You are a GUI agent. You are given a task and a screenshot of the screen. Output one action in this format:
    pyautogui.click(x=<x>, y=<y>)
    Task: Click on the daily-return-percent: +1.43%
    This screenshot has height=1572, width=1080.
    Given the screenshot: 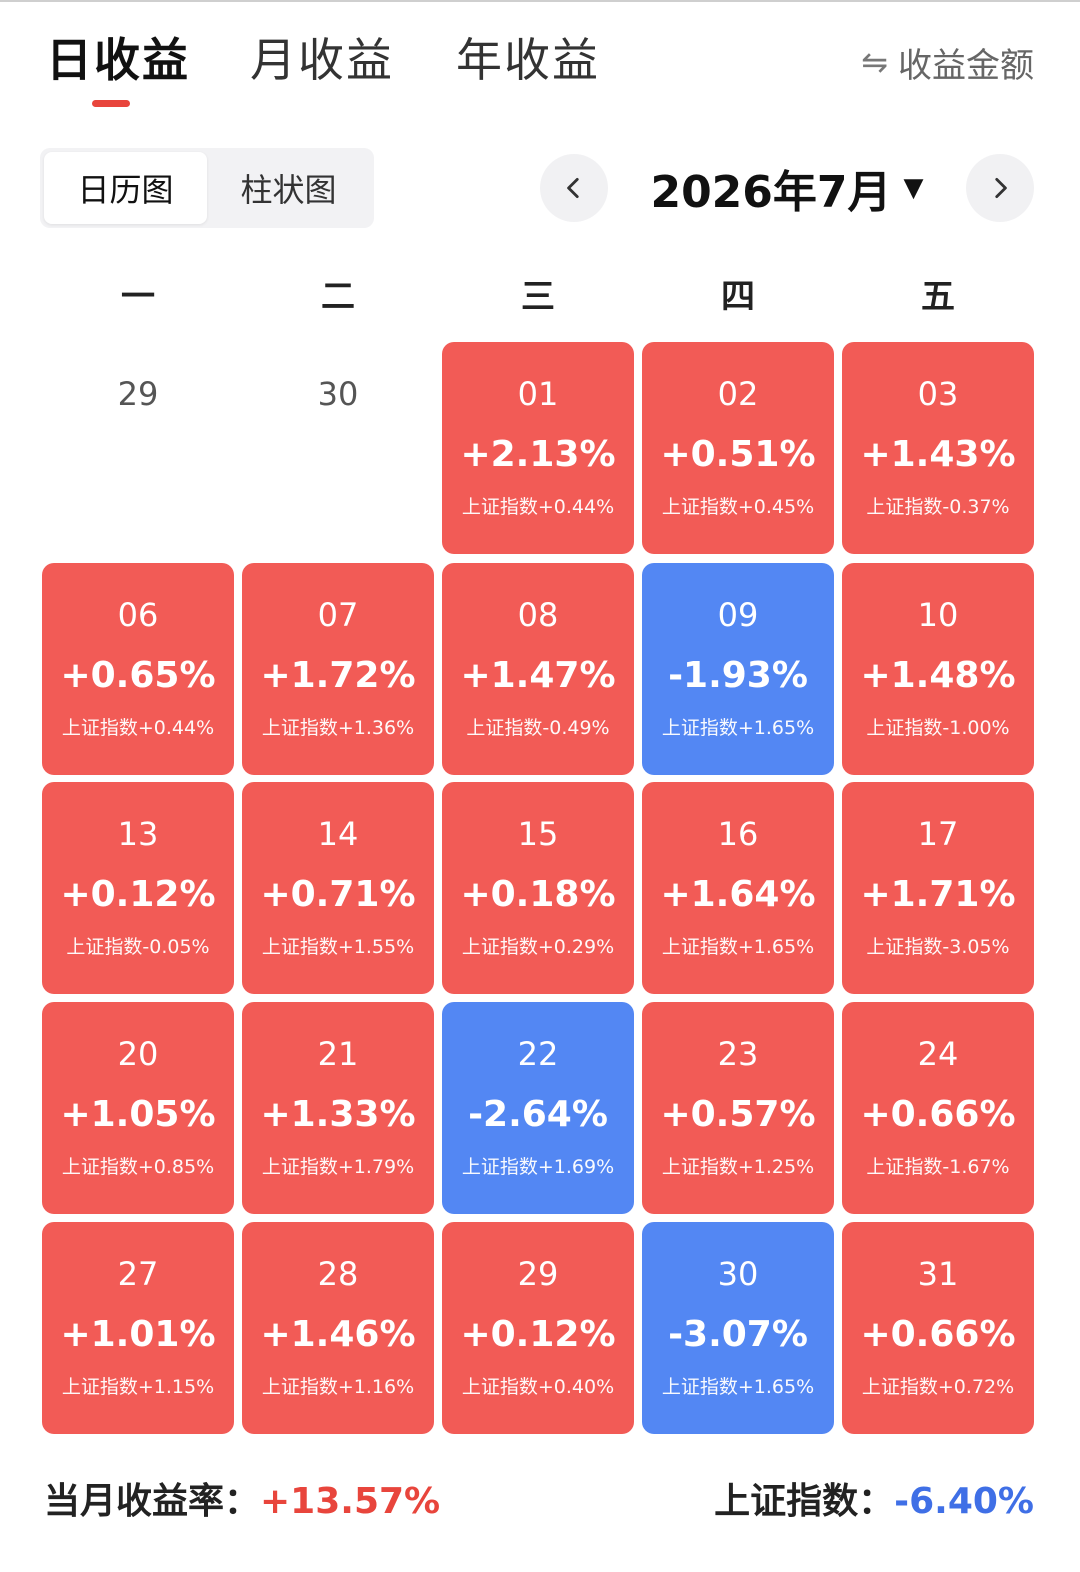 What is the action you would take?
    pyautogui.click(x=938, y=454)
    